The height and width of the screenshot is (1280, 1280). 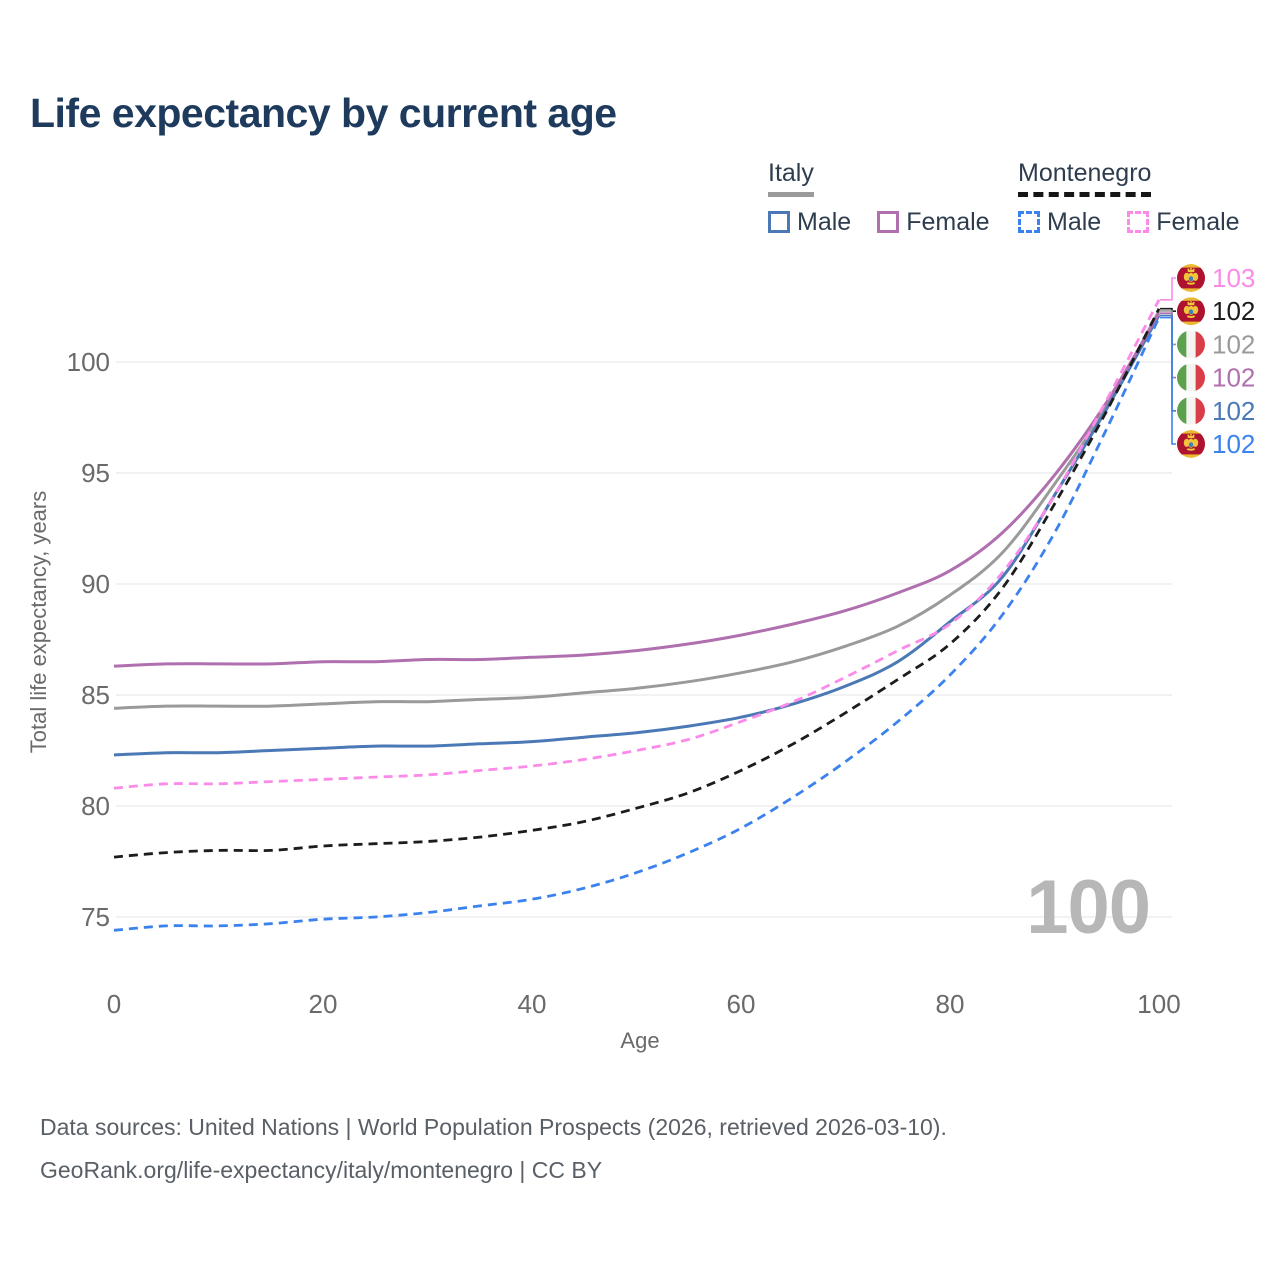 What do you see at coordinates (95, 806) in the screenshot?
I see `y-tick-80: 80` at bounding box center [95, 806].